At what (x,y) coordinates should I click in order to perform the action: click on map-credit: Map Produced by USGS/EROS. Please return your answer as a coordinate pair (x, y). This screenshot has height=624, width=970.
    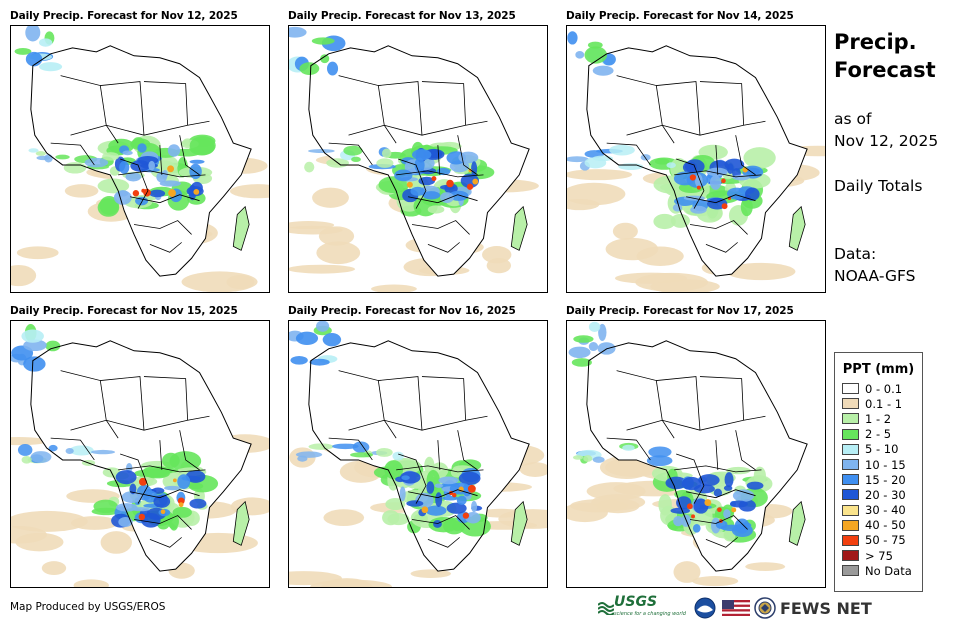
    Looking at the image, I should click on (88, 607).